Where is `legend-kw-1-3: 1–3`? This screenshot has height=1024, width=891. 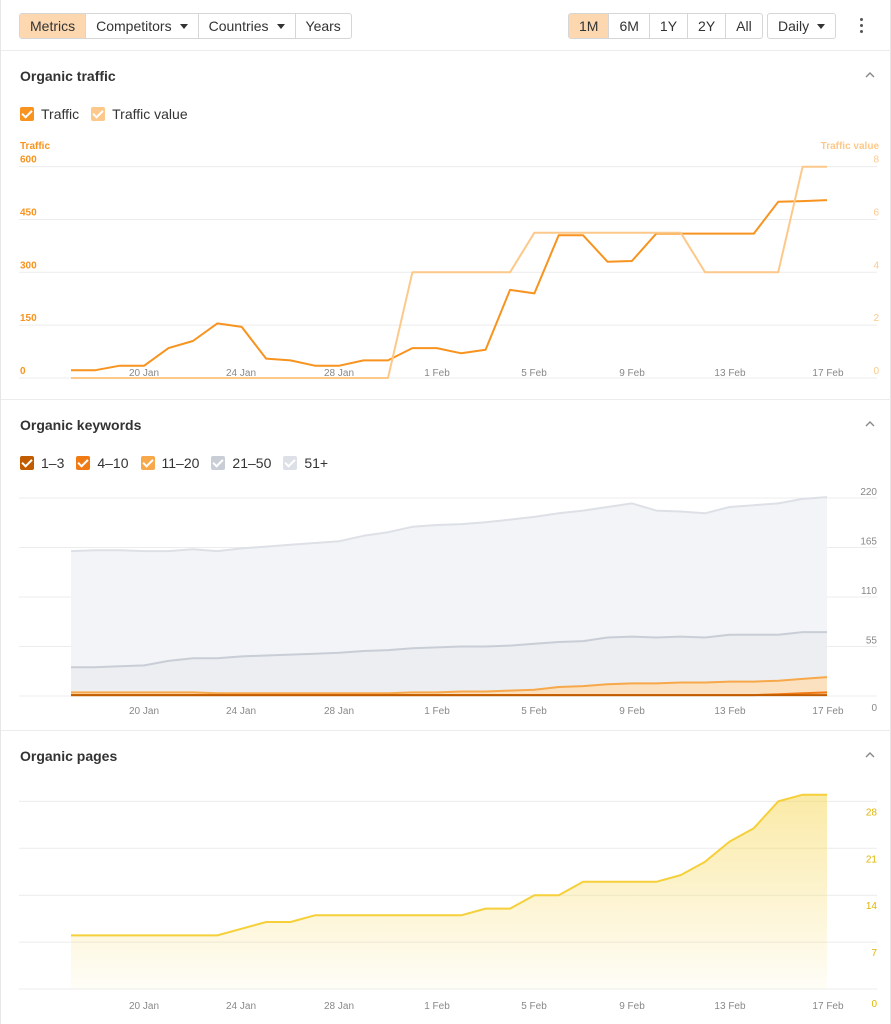
legend-kw-1-3: 1–3 is located at coordinates (42, 463).